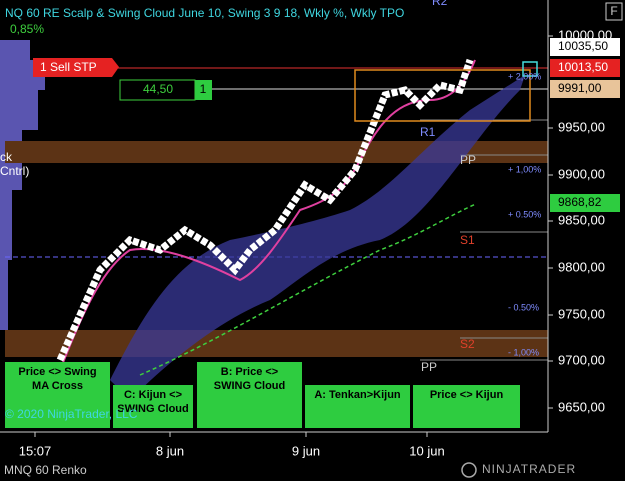  I want to click on percent-level: + 0.50%, so click(524, 214).